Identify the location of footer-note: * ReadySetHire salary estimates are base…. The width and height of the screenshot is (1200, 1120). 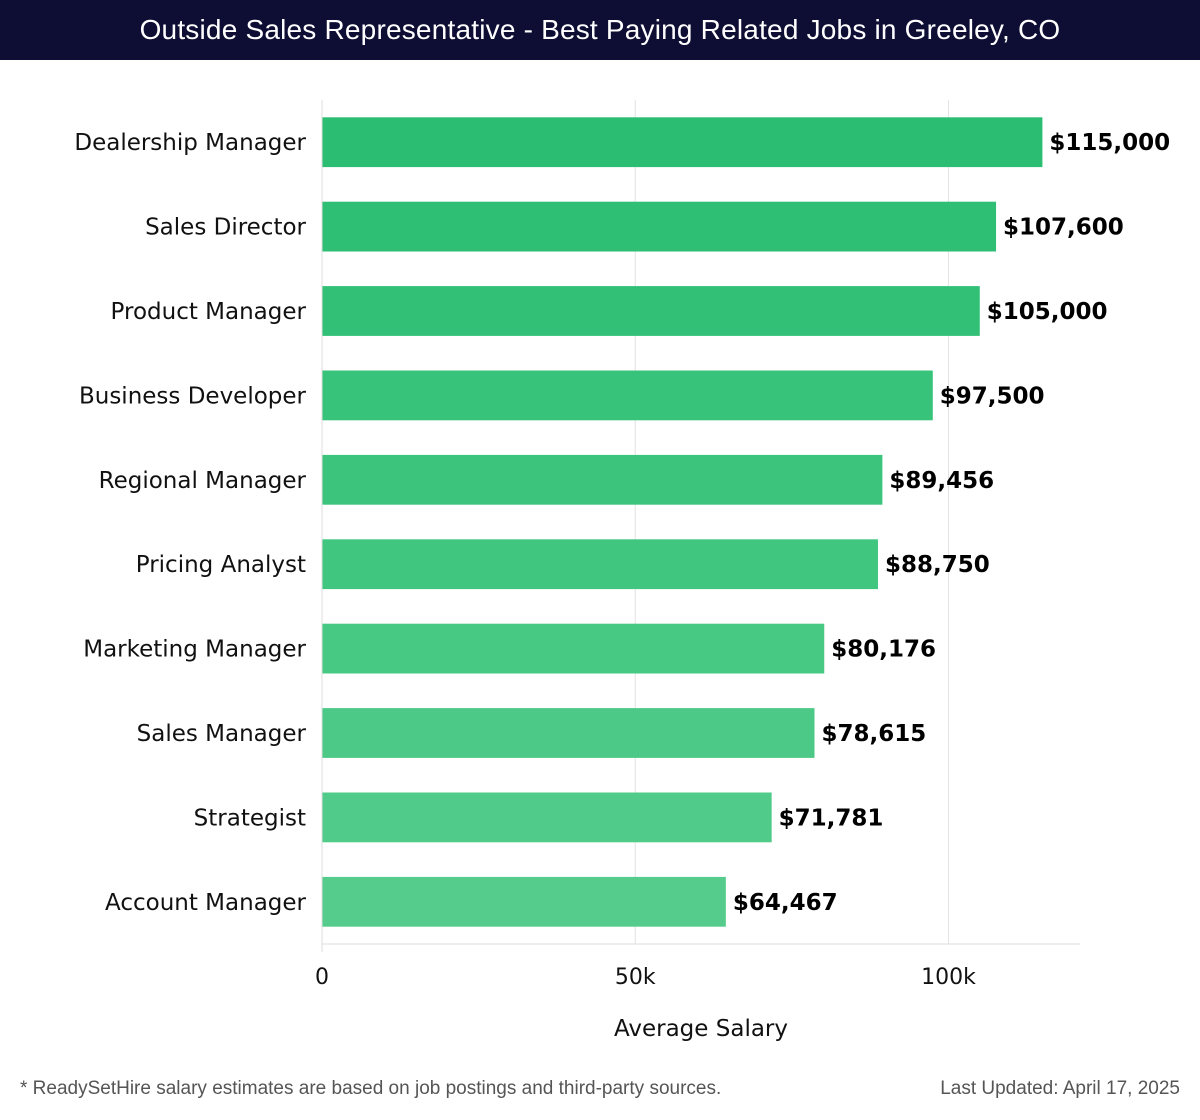
(371, 1088).